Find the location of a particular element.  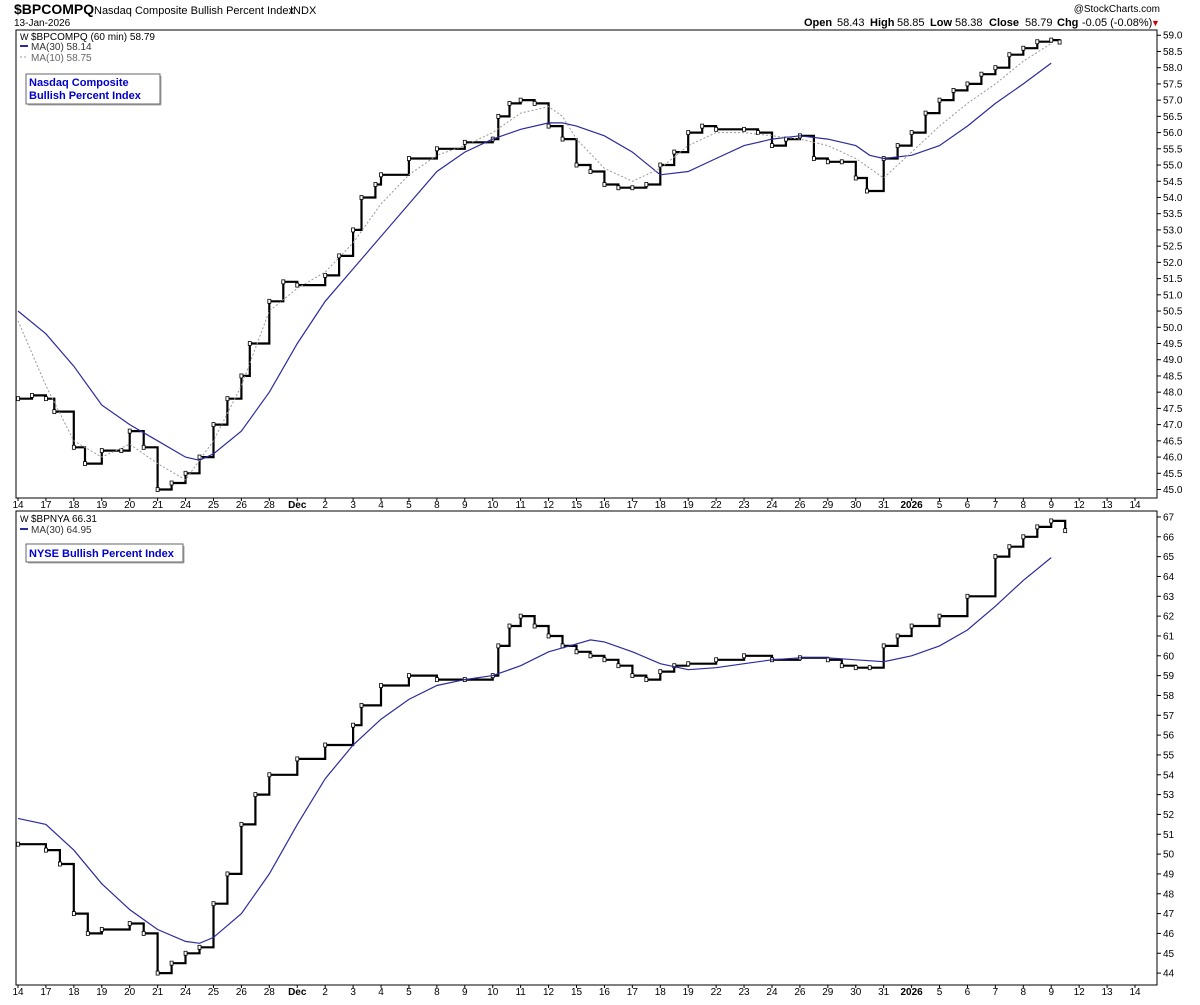

y-tick-label: 57.0 is located at coordinates (1173, 101).